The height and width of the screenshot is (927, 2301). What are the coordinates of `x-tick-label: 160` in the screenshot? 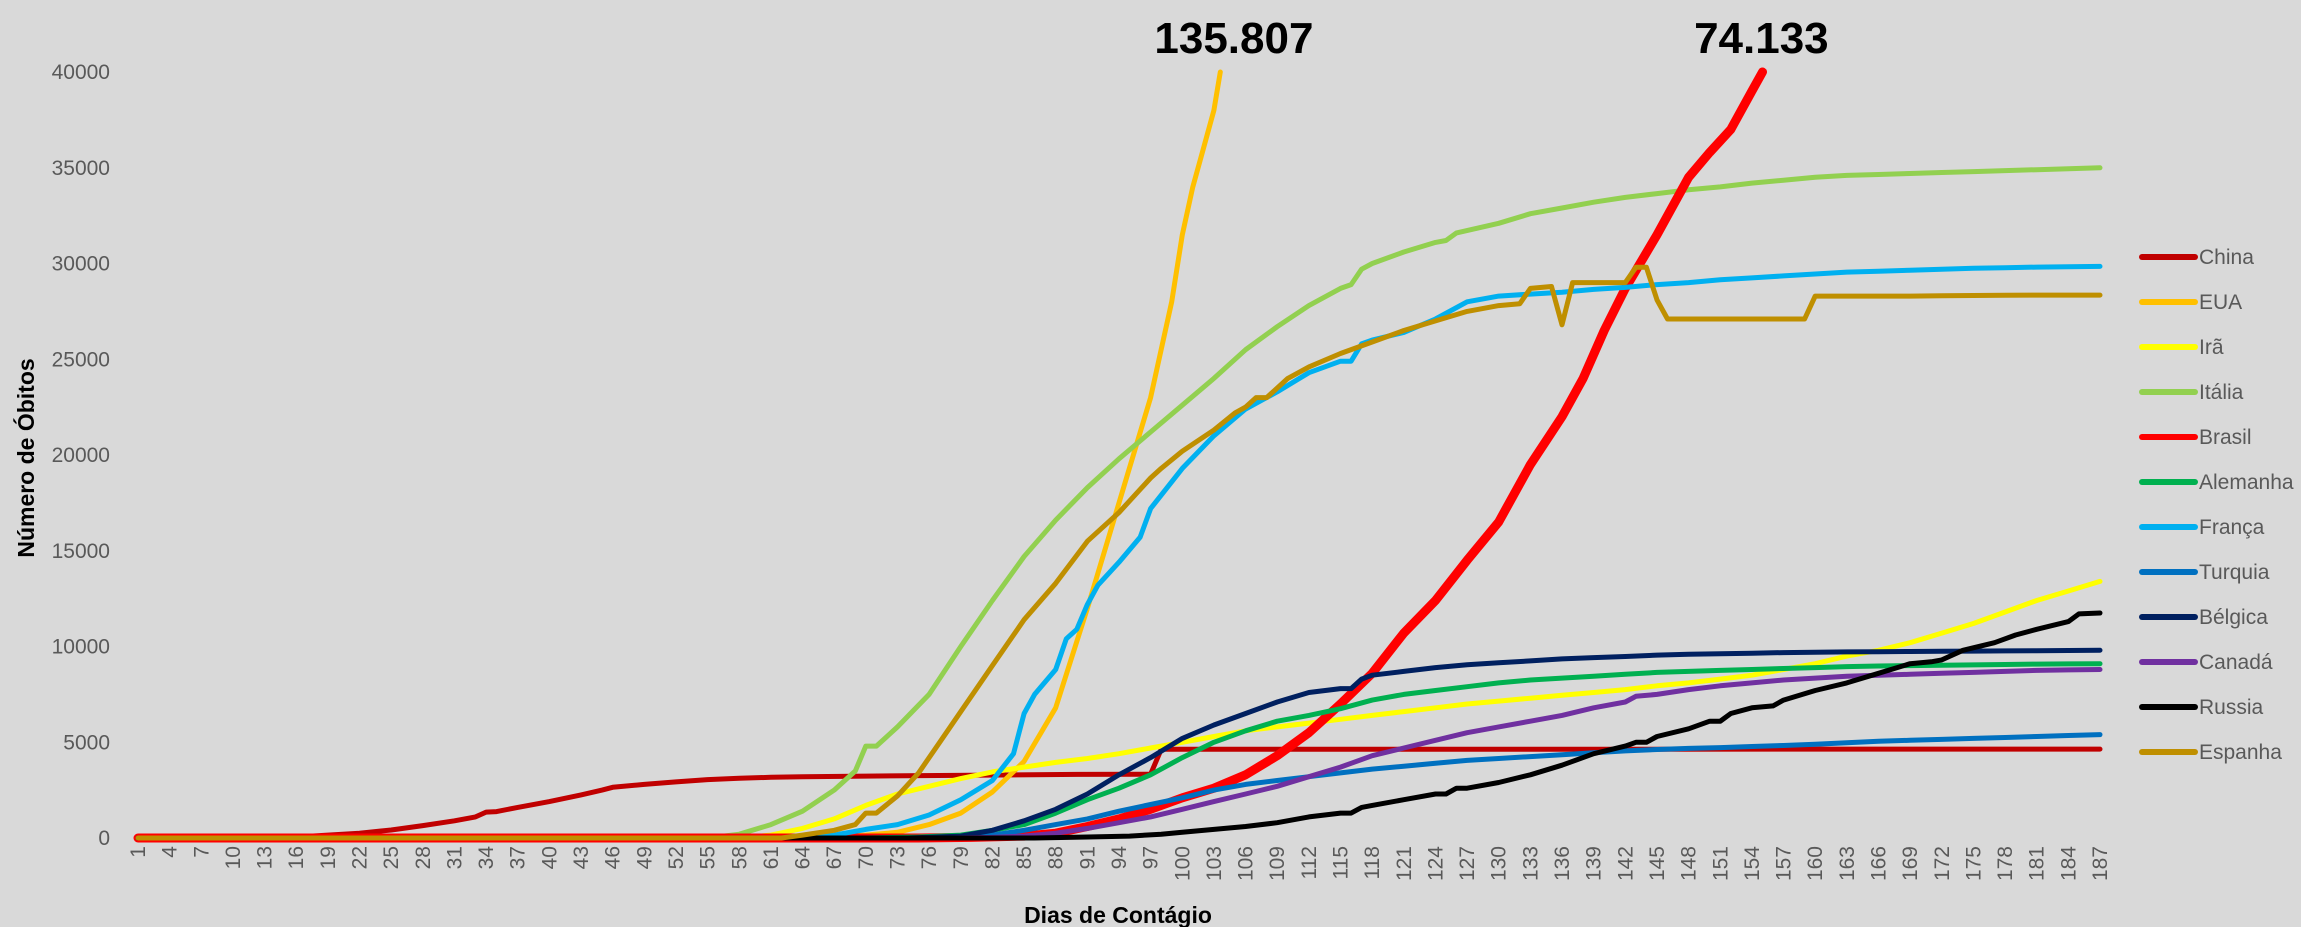 It's located at (1815, 863).